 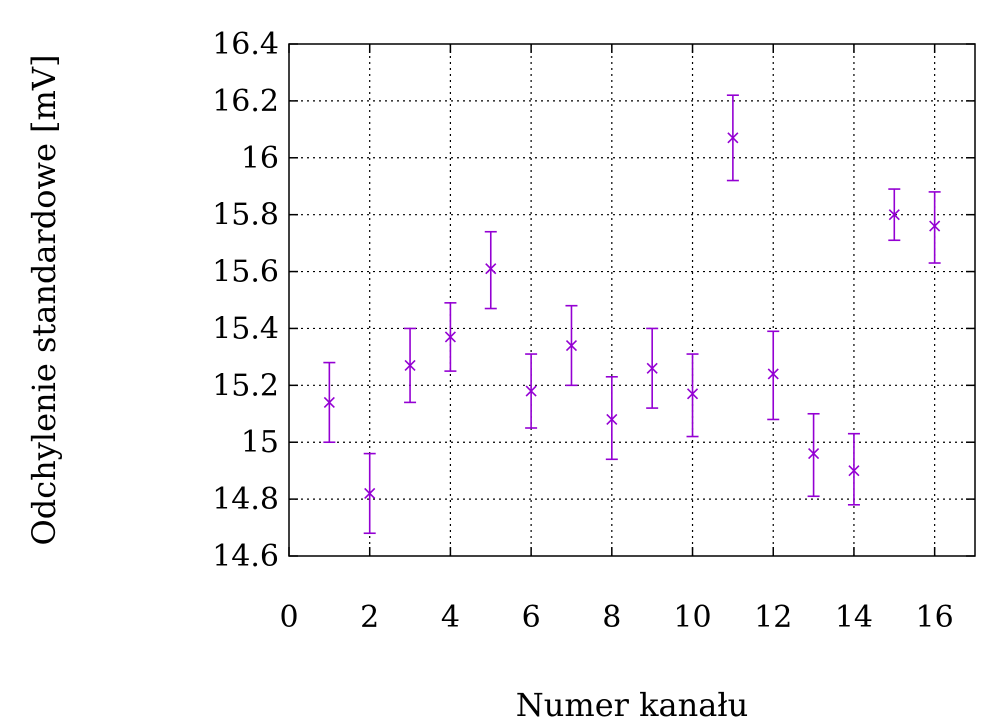 What do you see at coordinates (692, 617) in the screenshot?
I see `x-tick-label: 10` at bounding box center [692, 617].